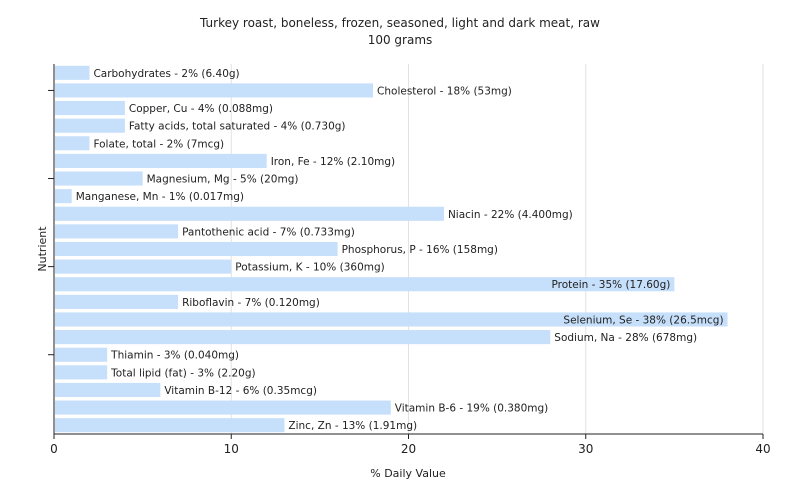  What do you see at coordinates (420, 250) in the screenshot?
I see `bar-label: Phosphorus, P - 16% (158mg)` at bounding box center [420, 250].